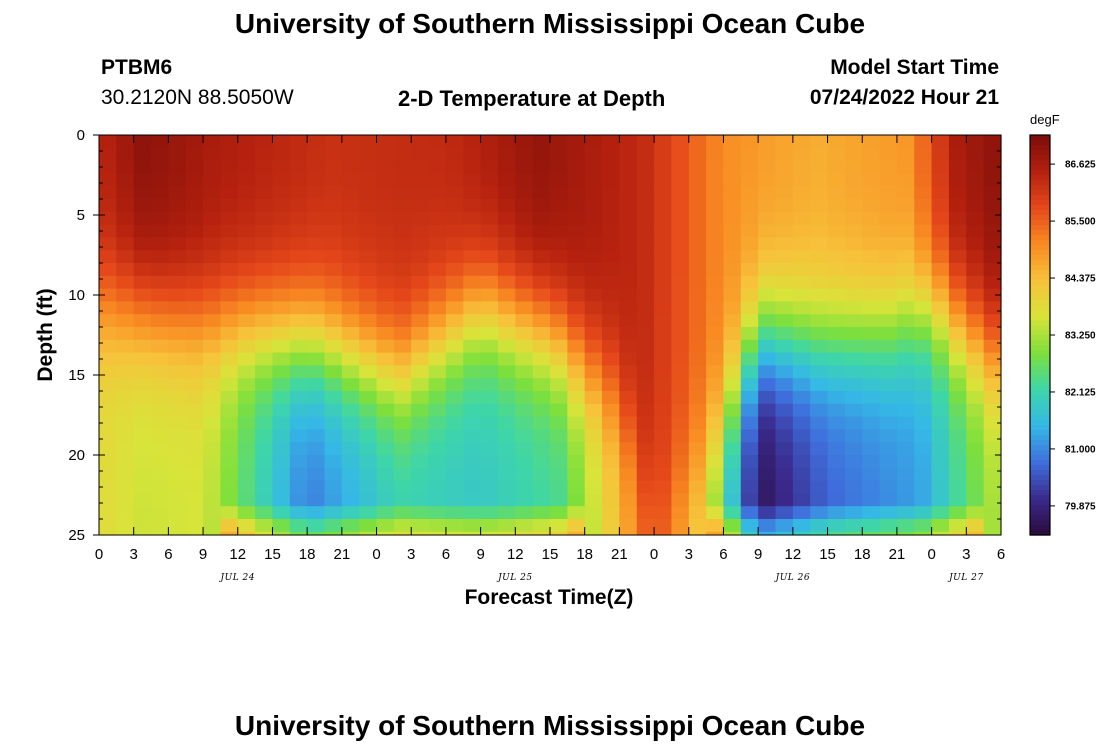 This screenshot has width=1100, height=750. Describe the element at coordinates (99, 554) in the screenshot. I see `x-tick-label: 0` at that location.